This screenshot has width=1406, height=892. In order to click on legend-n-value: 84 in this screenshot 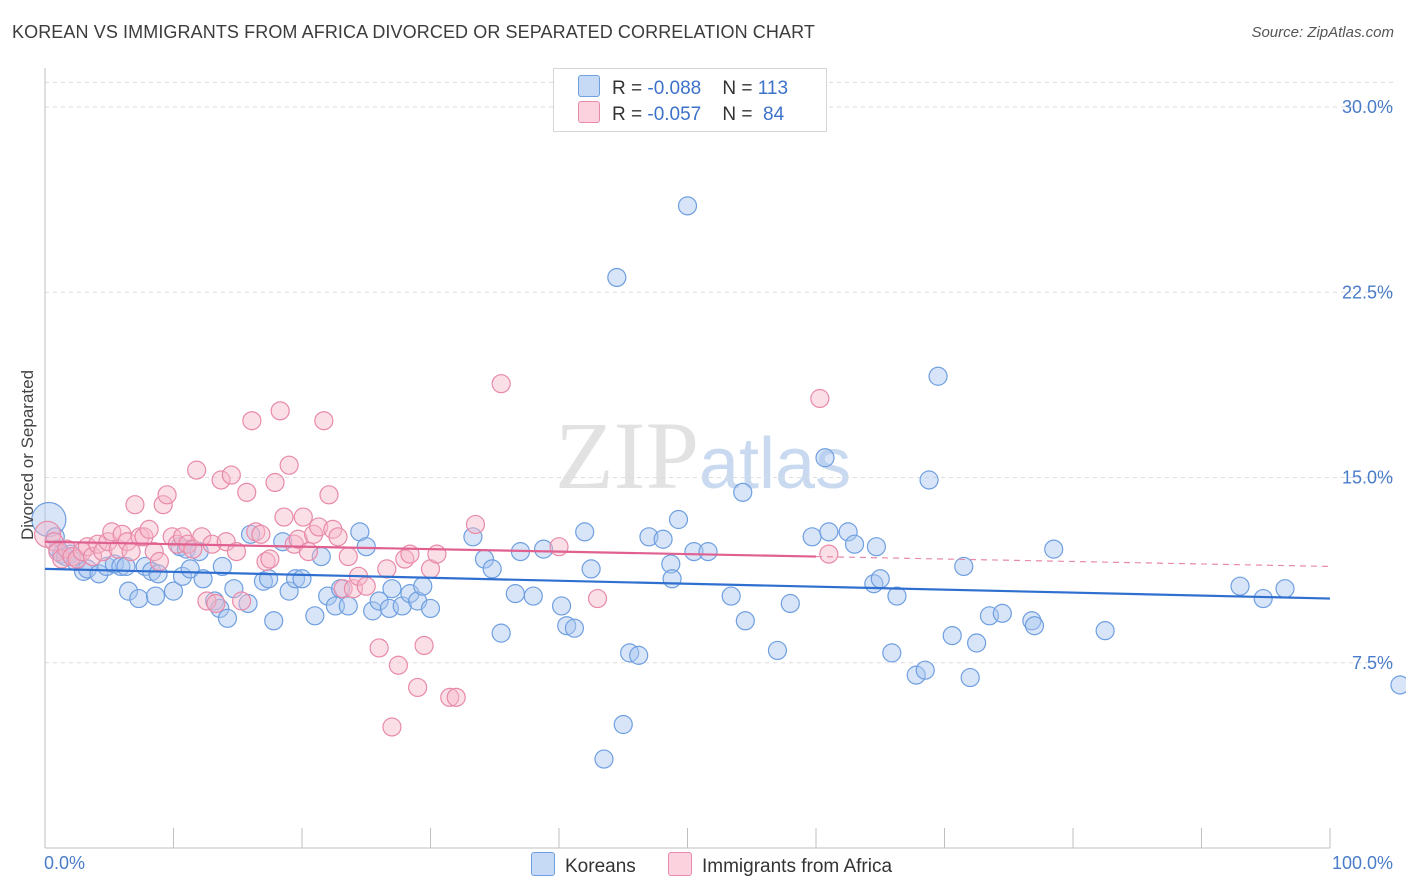, I will do `click(771, 114)`.